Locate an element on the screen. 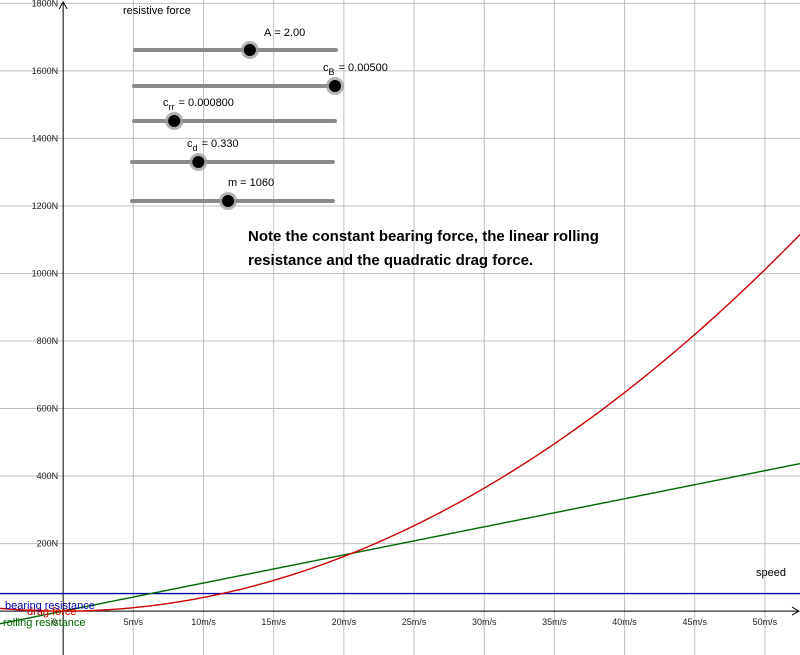 This screenshot has width=800, height=655. x-tick-label: 10m/s is located at coordinates (203, 622).